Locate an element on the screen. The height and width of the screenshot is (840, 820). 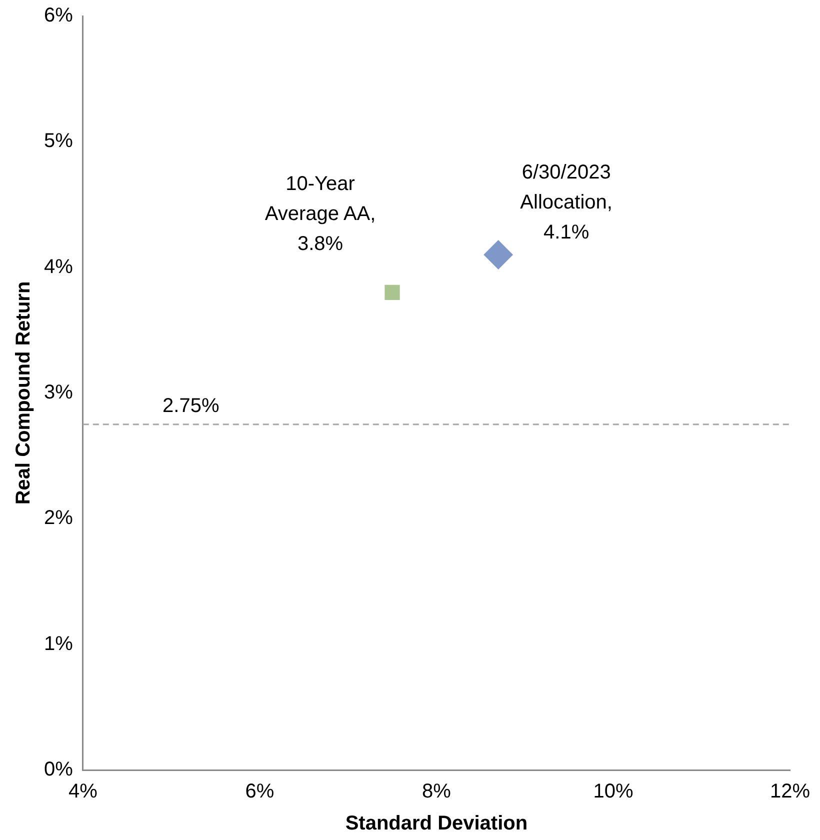
y-tick-label: 5% is located at coordinates (59, 141).